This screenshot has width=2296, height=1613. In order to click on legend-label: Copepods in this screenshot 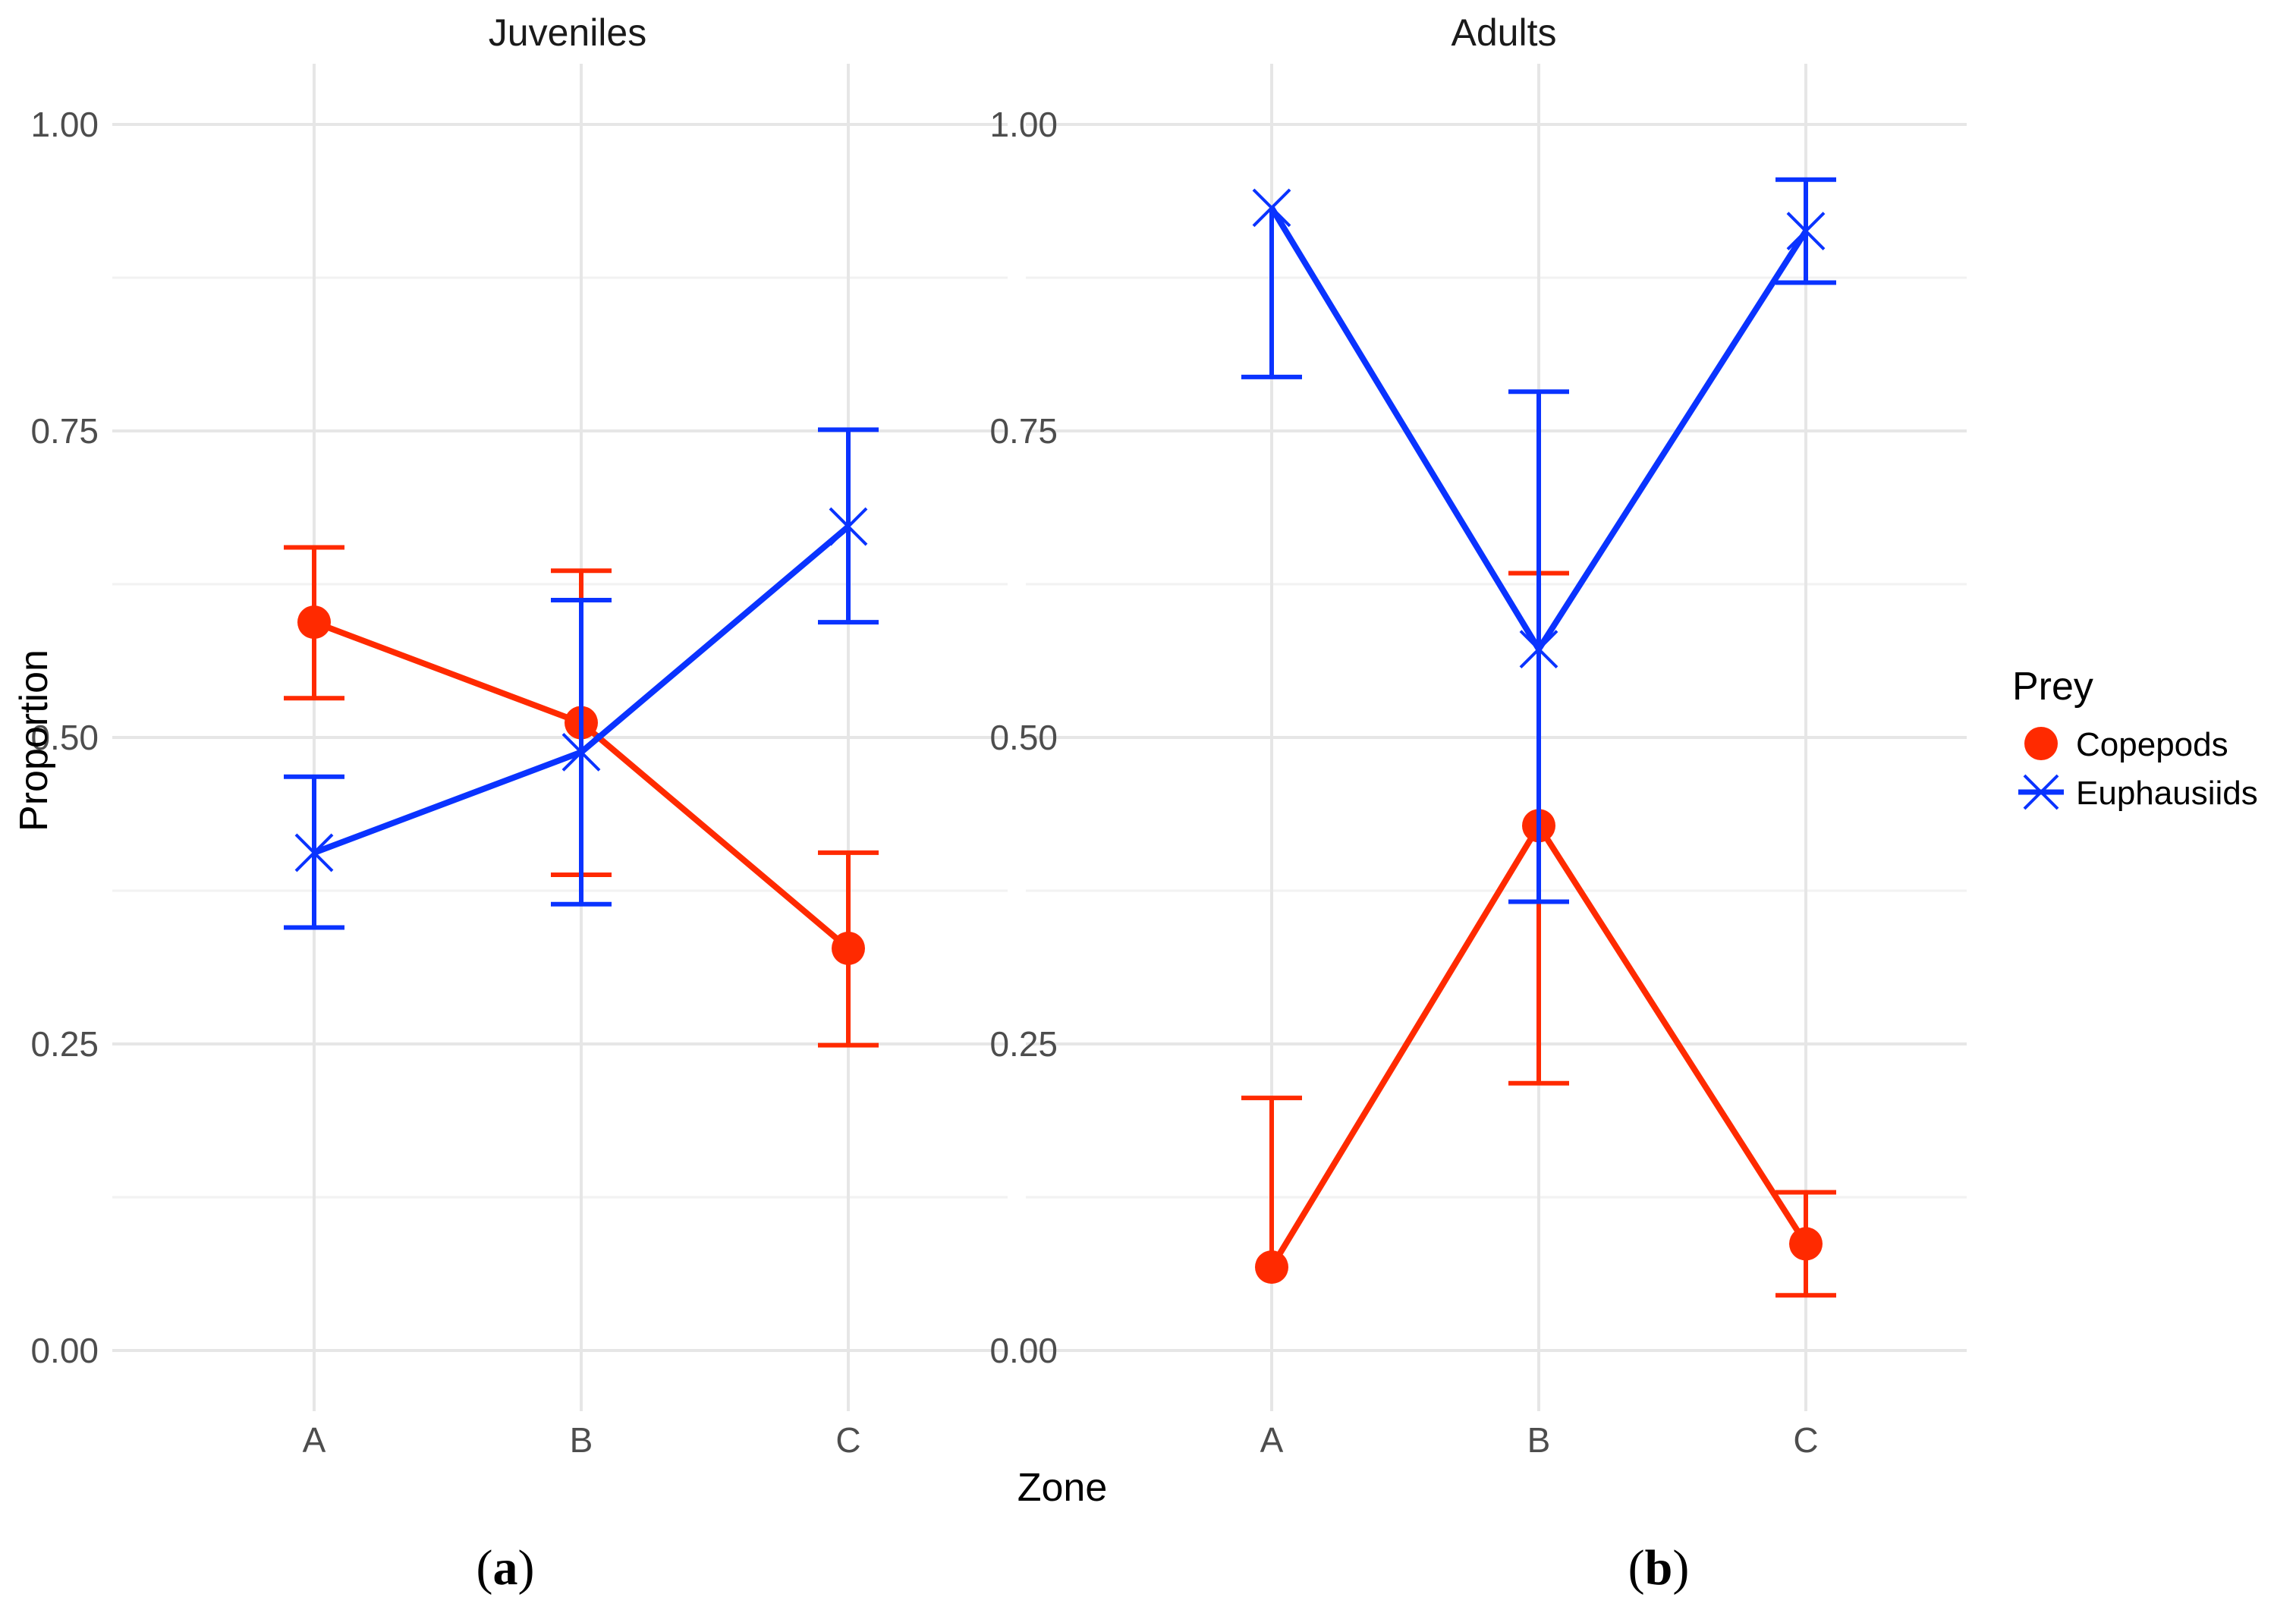, I will do `click(2152, 744)`.